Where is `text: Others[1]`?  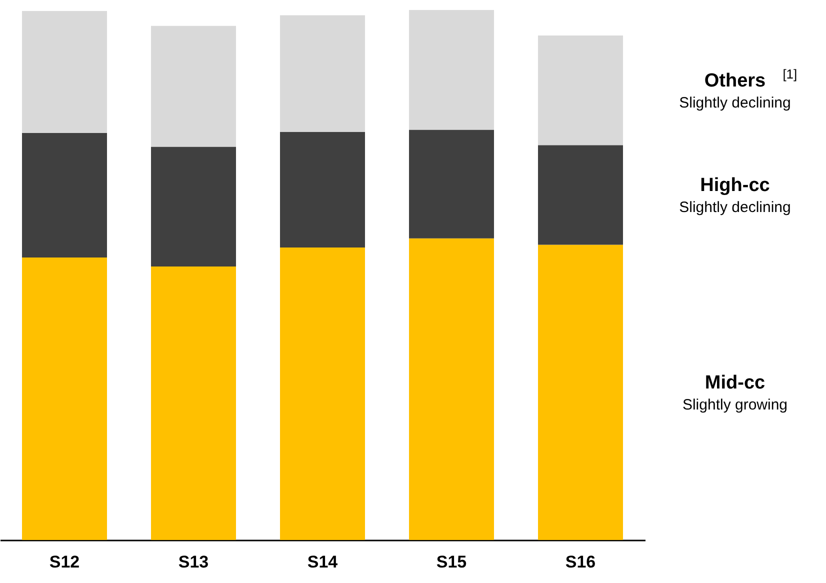 text: Others[1] is located at coordinates (751, 79).